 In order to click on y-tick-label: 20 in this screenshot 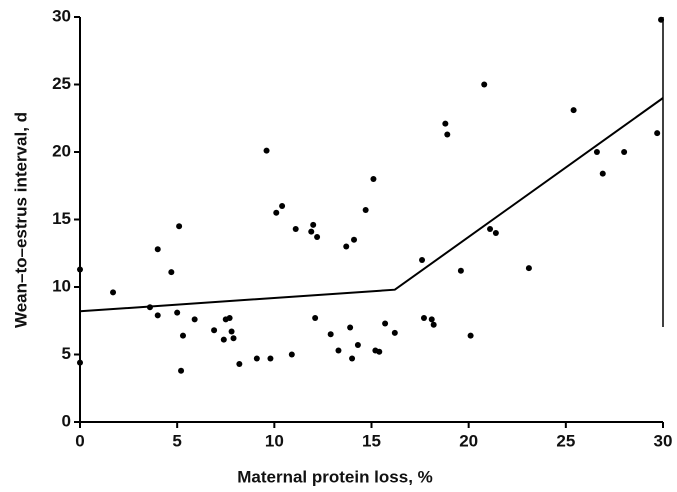, I will do `click(61, 150)`.